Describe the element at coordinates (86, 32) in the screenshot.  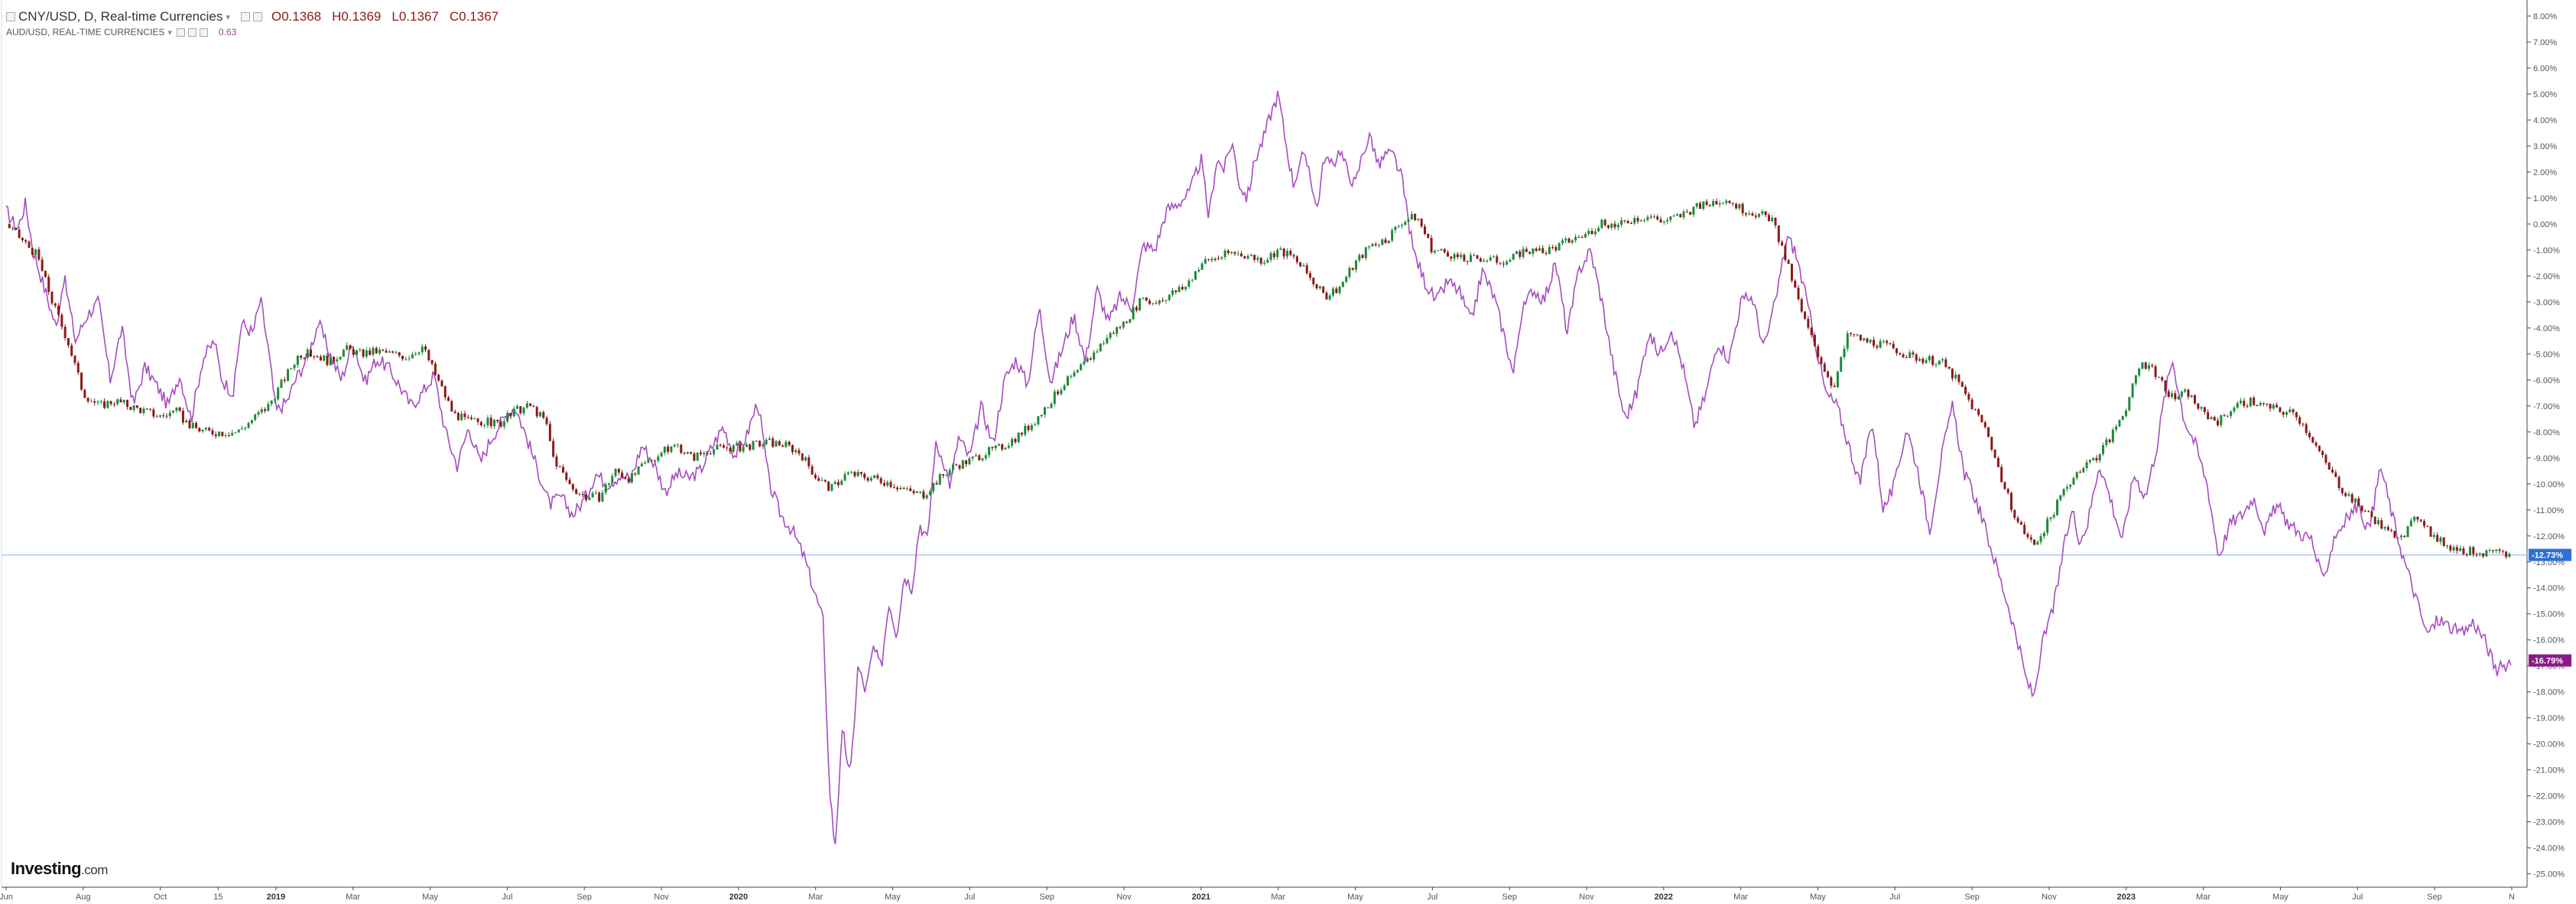
I see `compare-series-title: AUD/USD, REAL-TIME CURRENCIES` at that location.